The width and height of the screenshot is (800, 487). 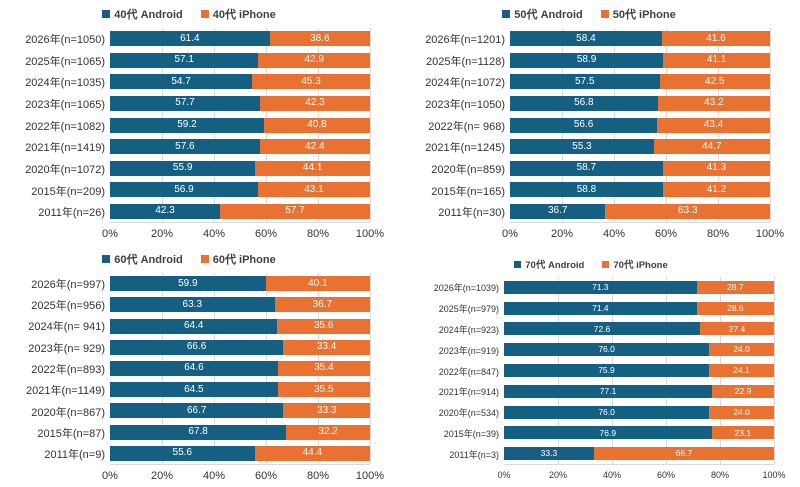 I want to click on bar-track: 42.3 57.7, so click(x=240, y=211).